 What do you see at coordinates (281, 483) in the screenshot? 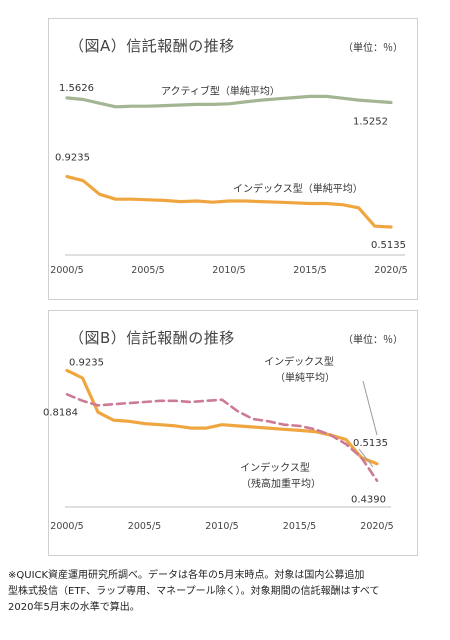
I see `series-name-line: （残高加重平均）` at bounding box center [281, 483].